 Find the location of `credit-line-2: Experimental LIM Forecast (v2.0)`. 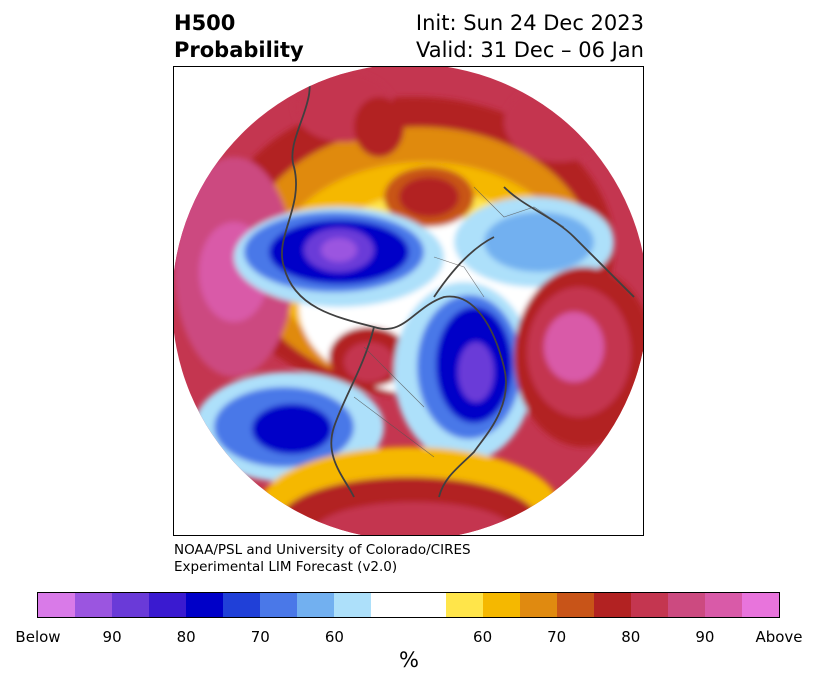

credit-line-2: Experimental LIM Forecast (v2.0) is located at coordinates (286, 567).